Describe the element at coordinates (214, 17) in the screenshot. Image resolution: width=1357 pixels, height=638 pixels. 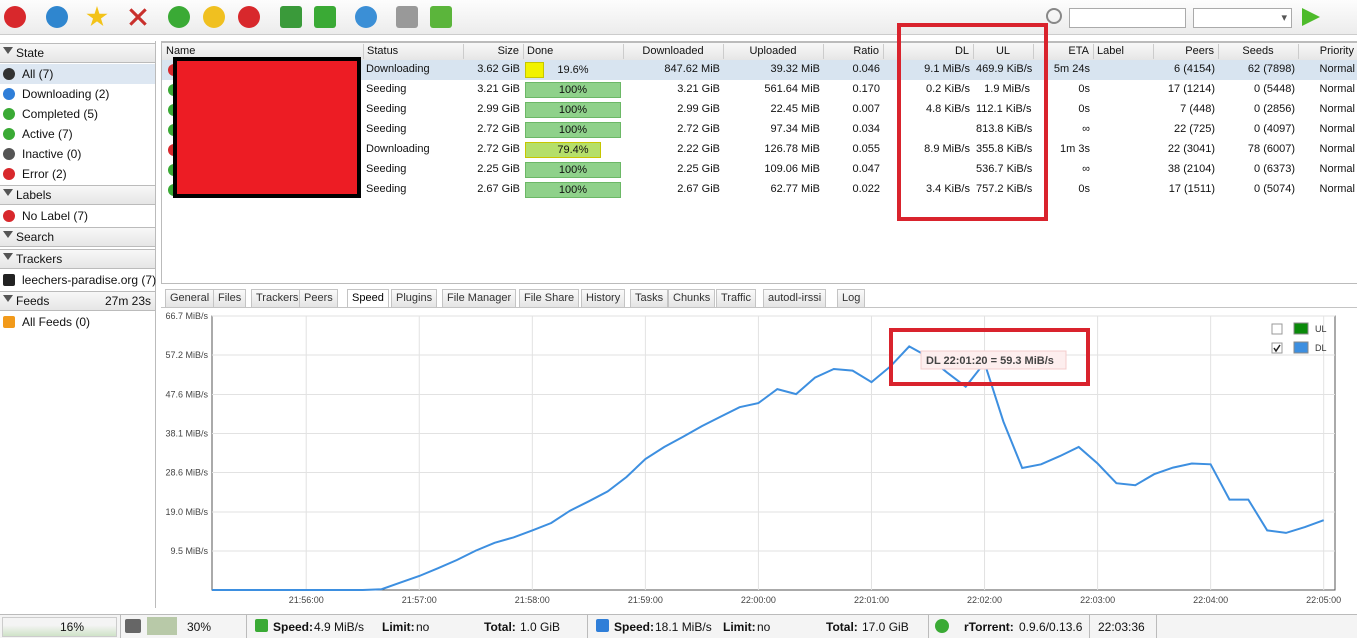
I see `pause-button` at that location.